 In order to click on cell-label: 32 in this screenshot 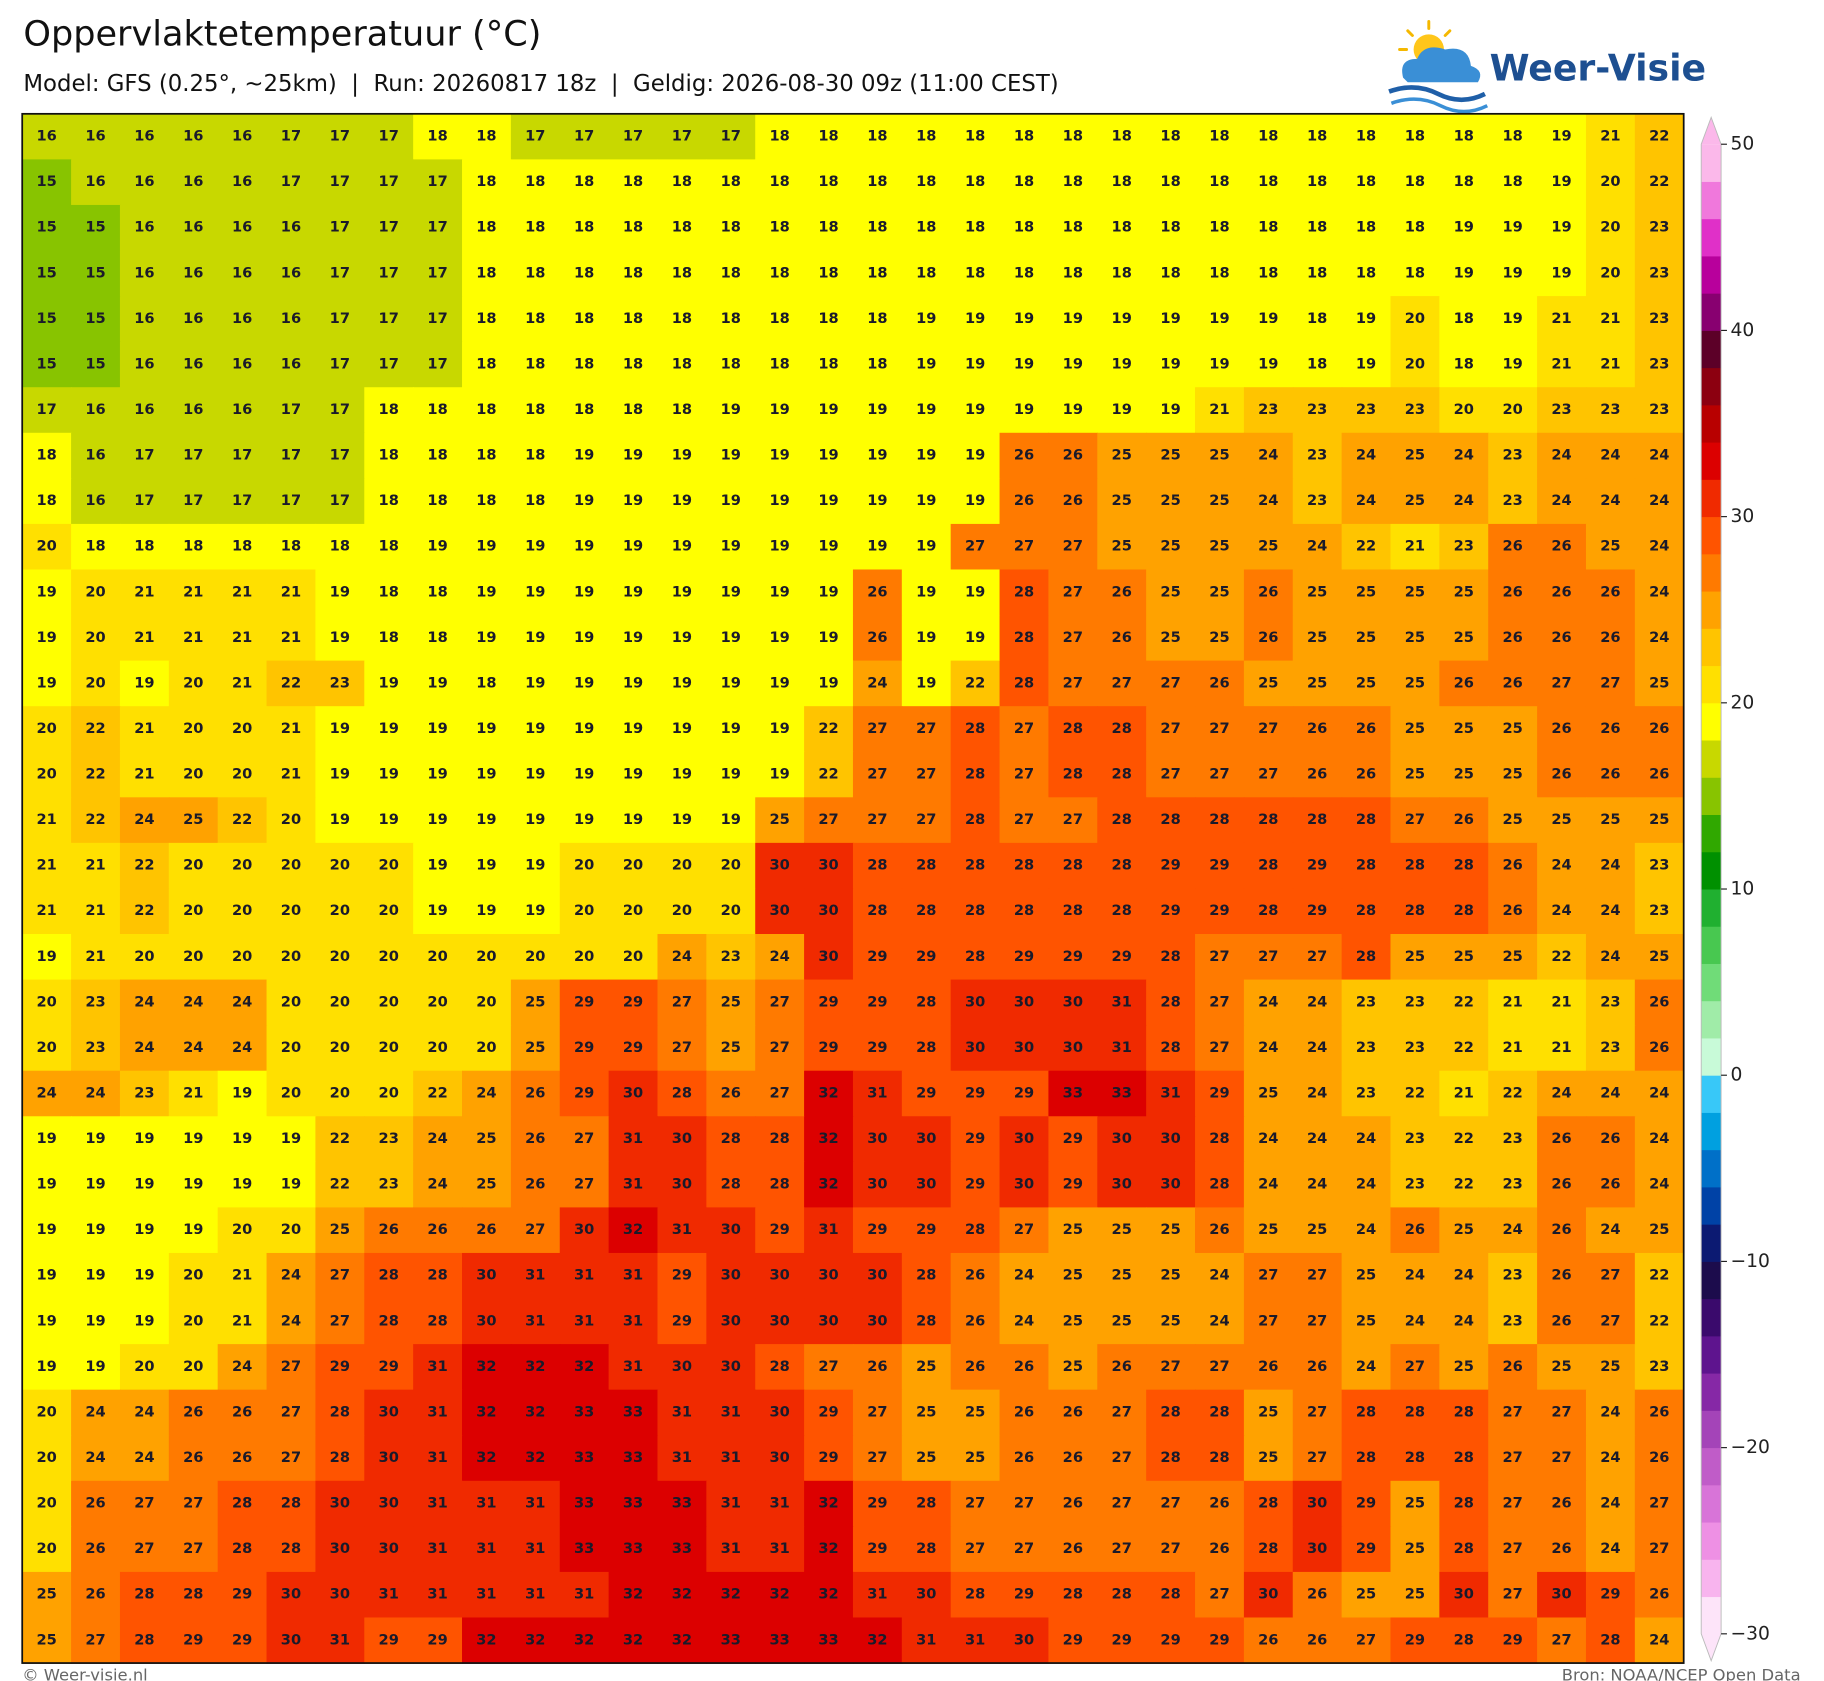, I will do `click(682, 1639)`.